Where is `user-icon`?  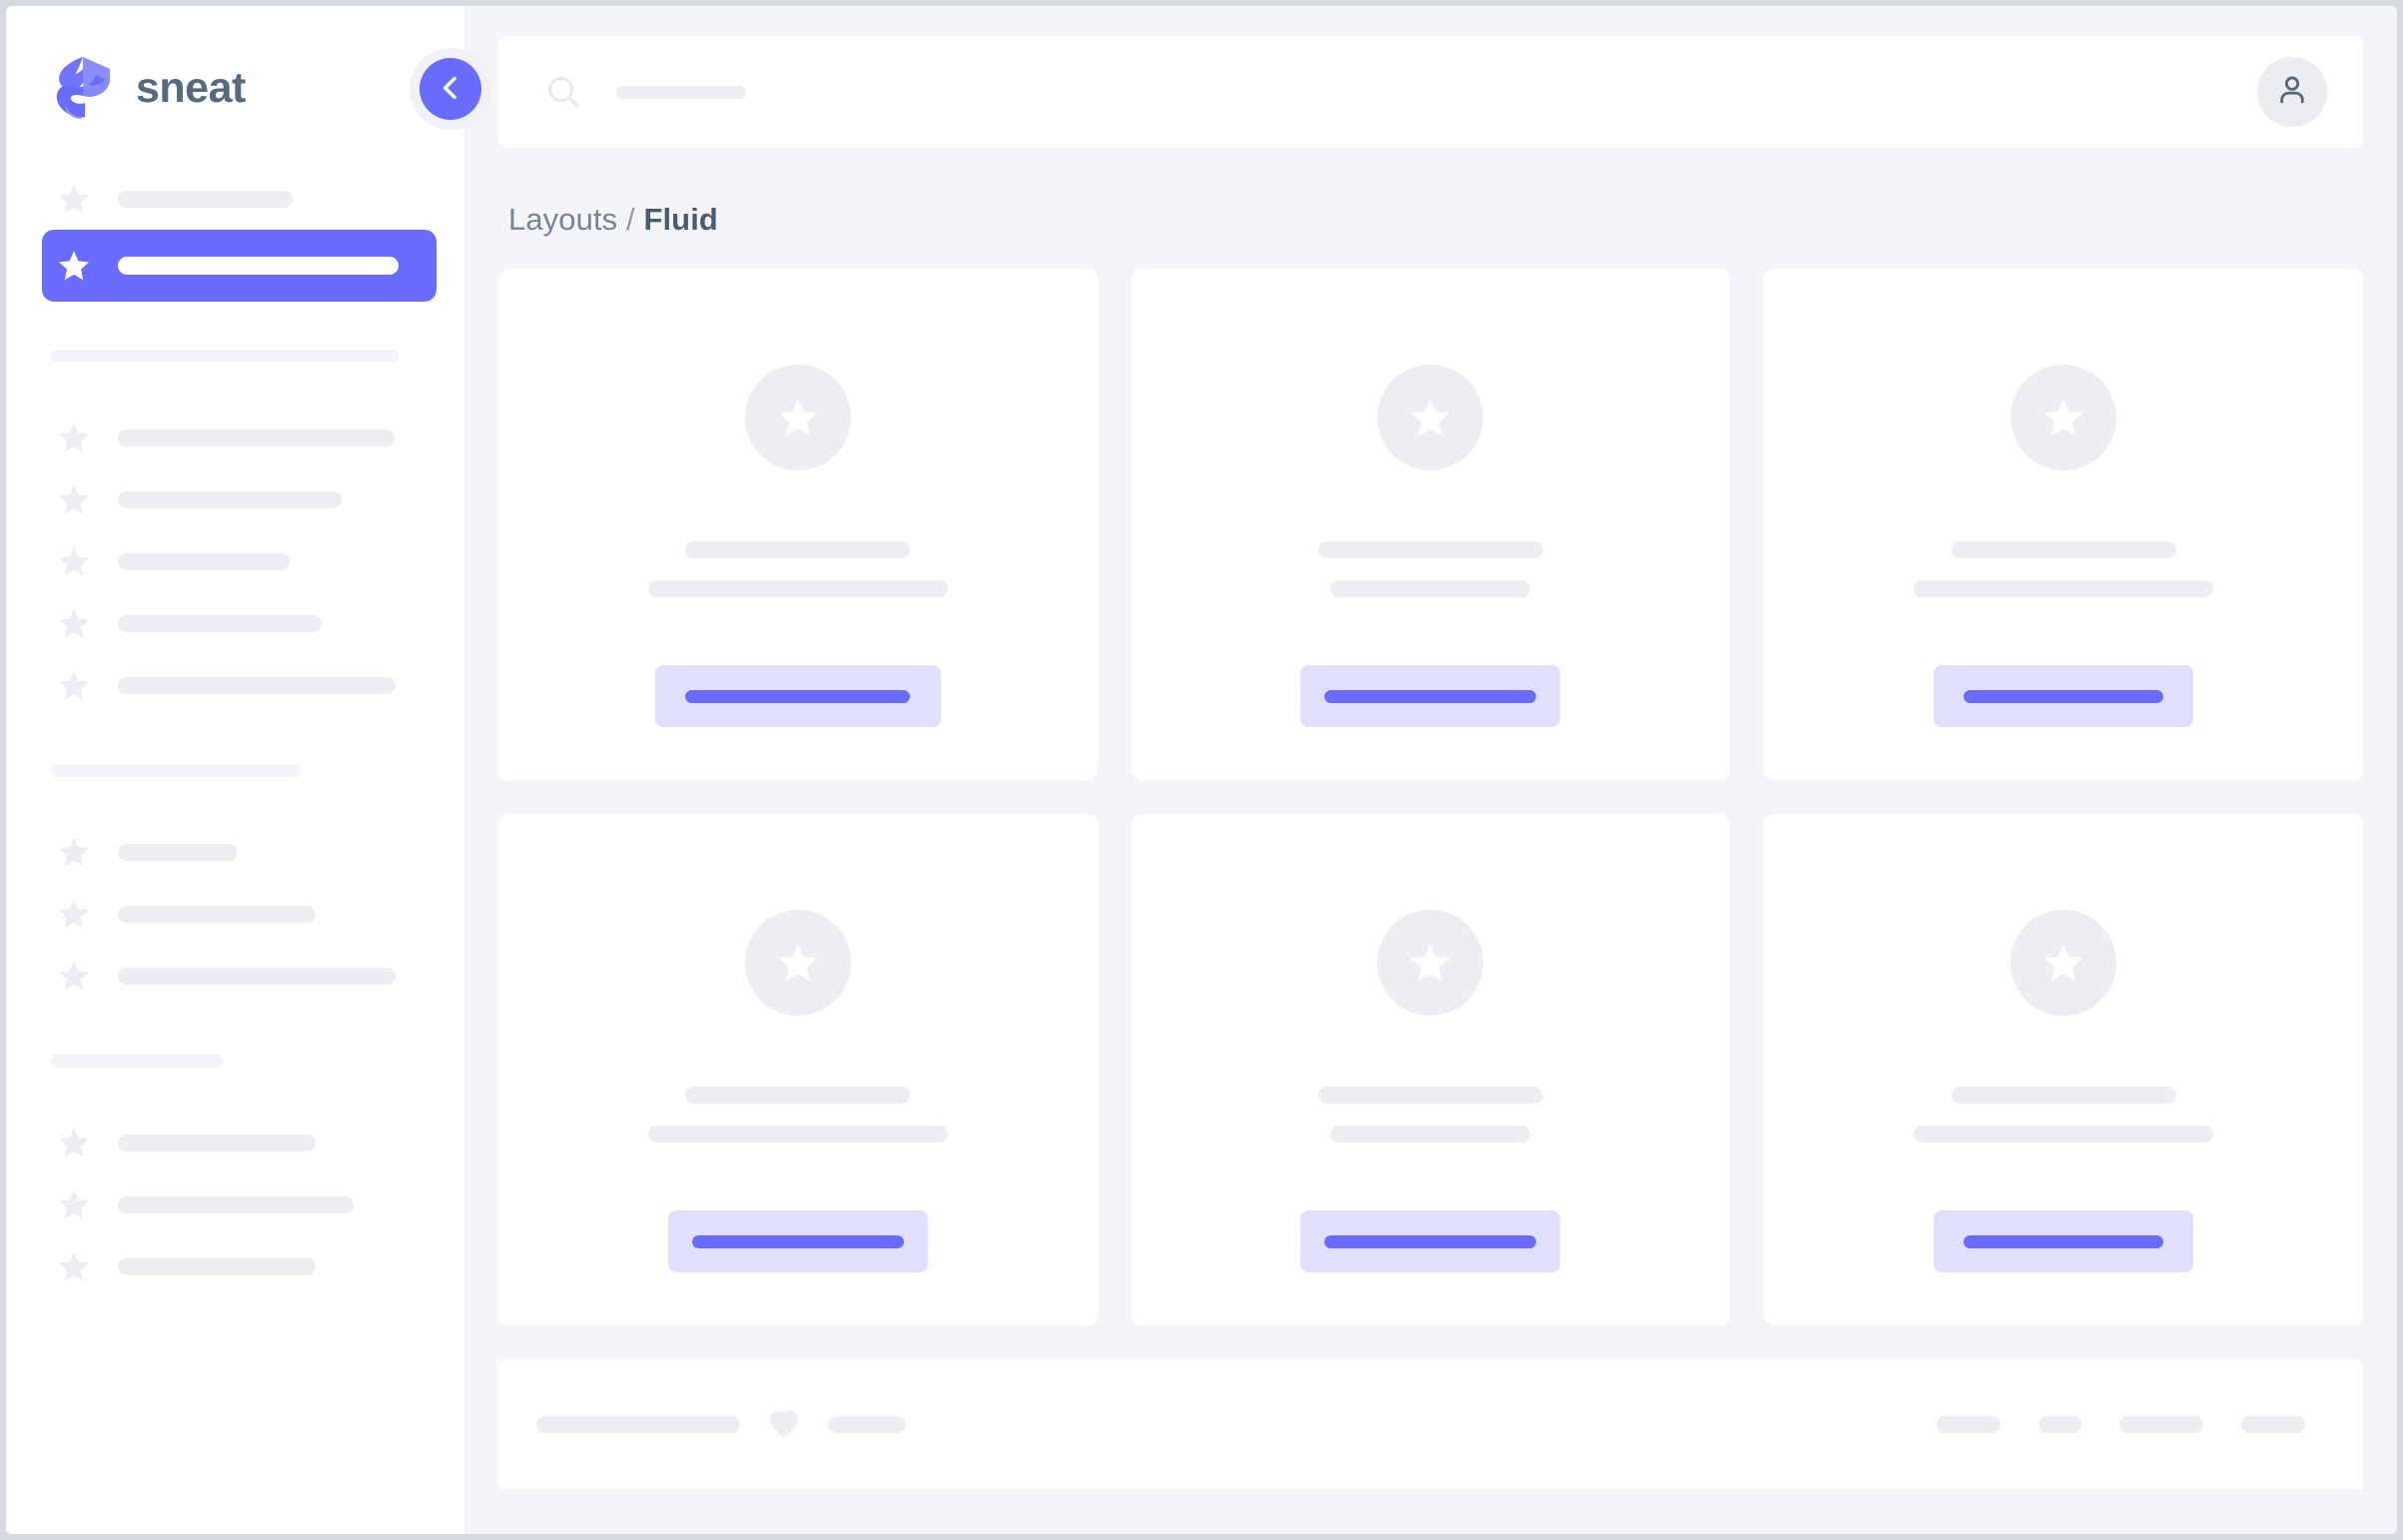
user-icon is located at coordinates (2292, 92).